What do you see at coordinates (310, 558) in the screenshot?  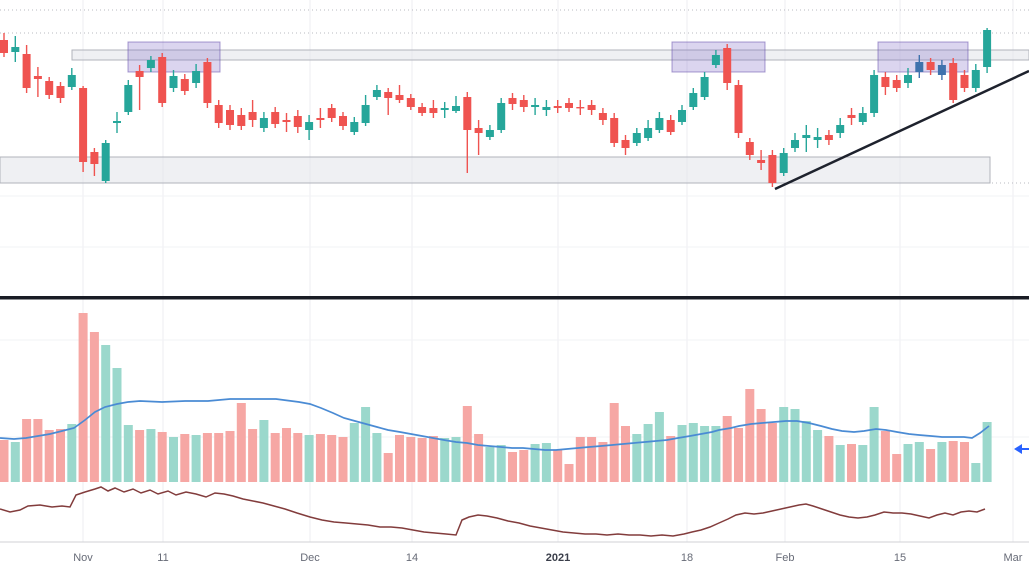 I see `time-axis-label: Dec` at bounding box center [310, 558].